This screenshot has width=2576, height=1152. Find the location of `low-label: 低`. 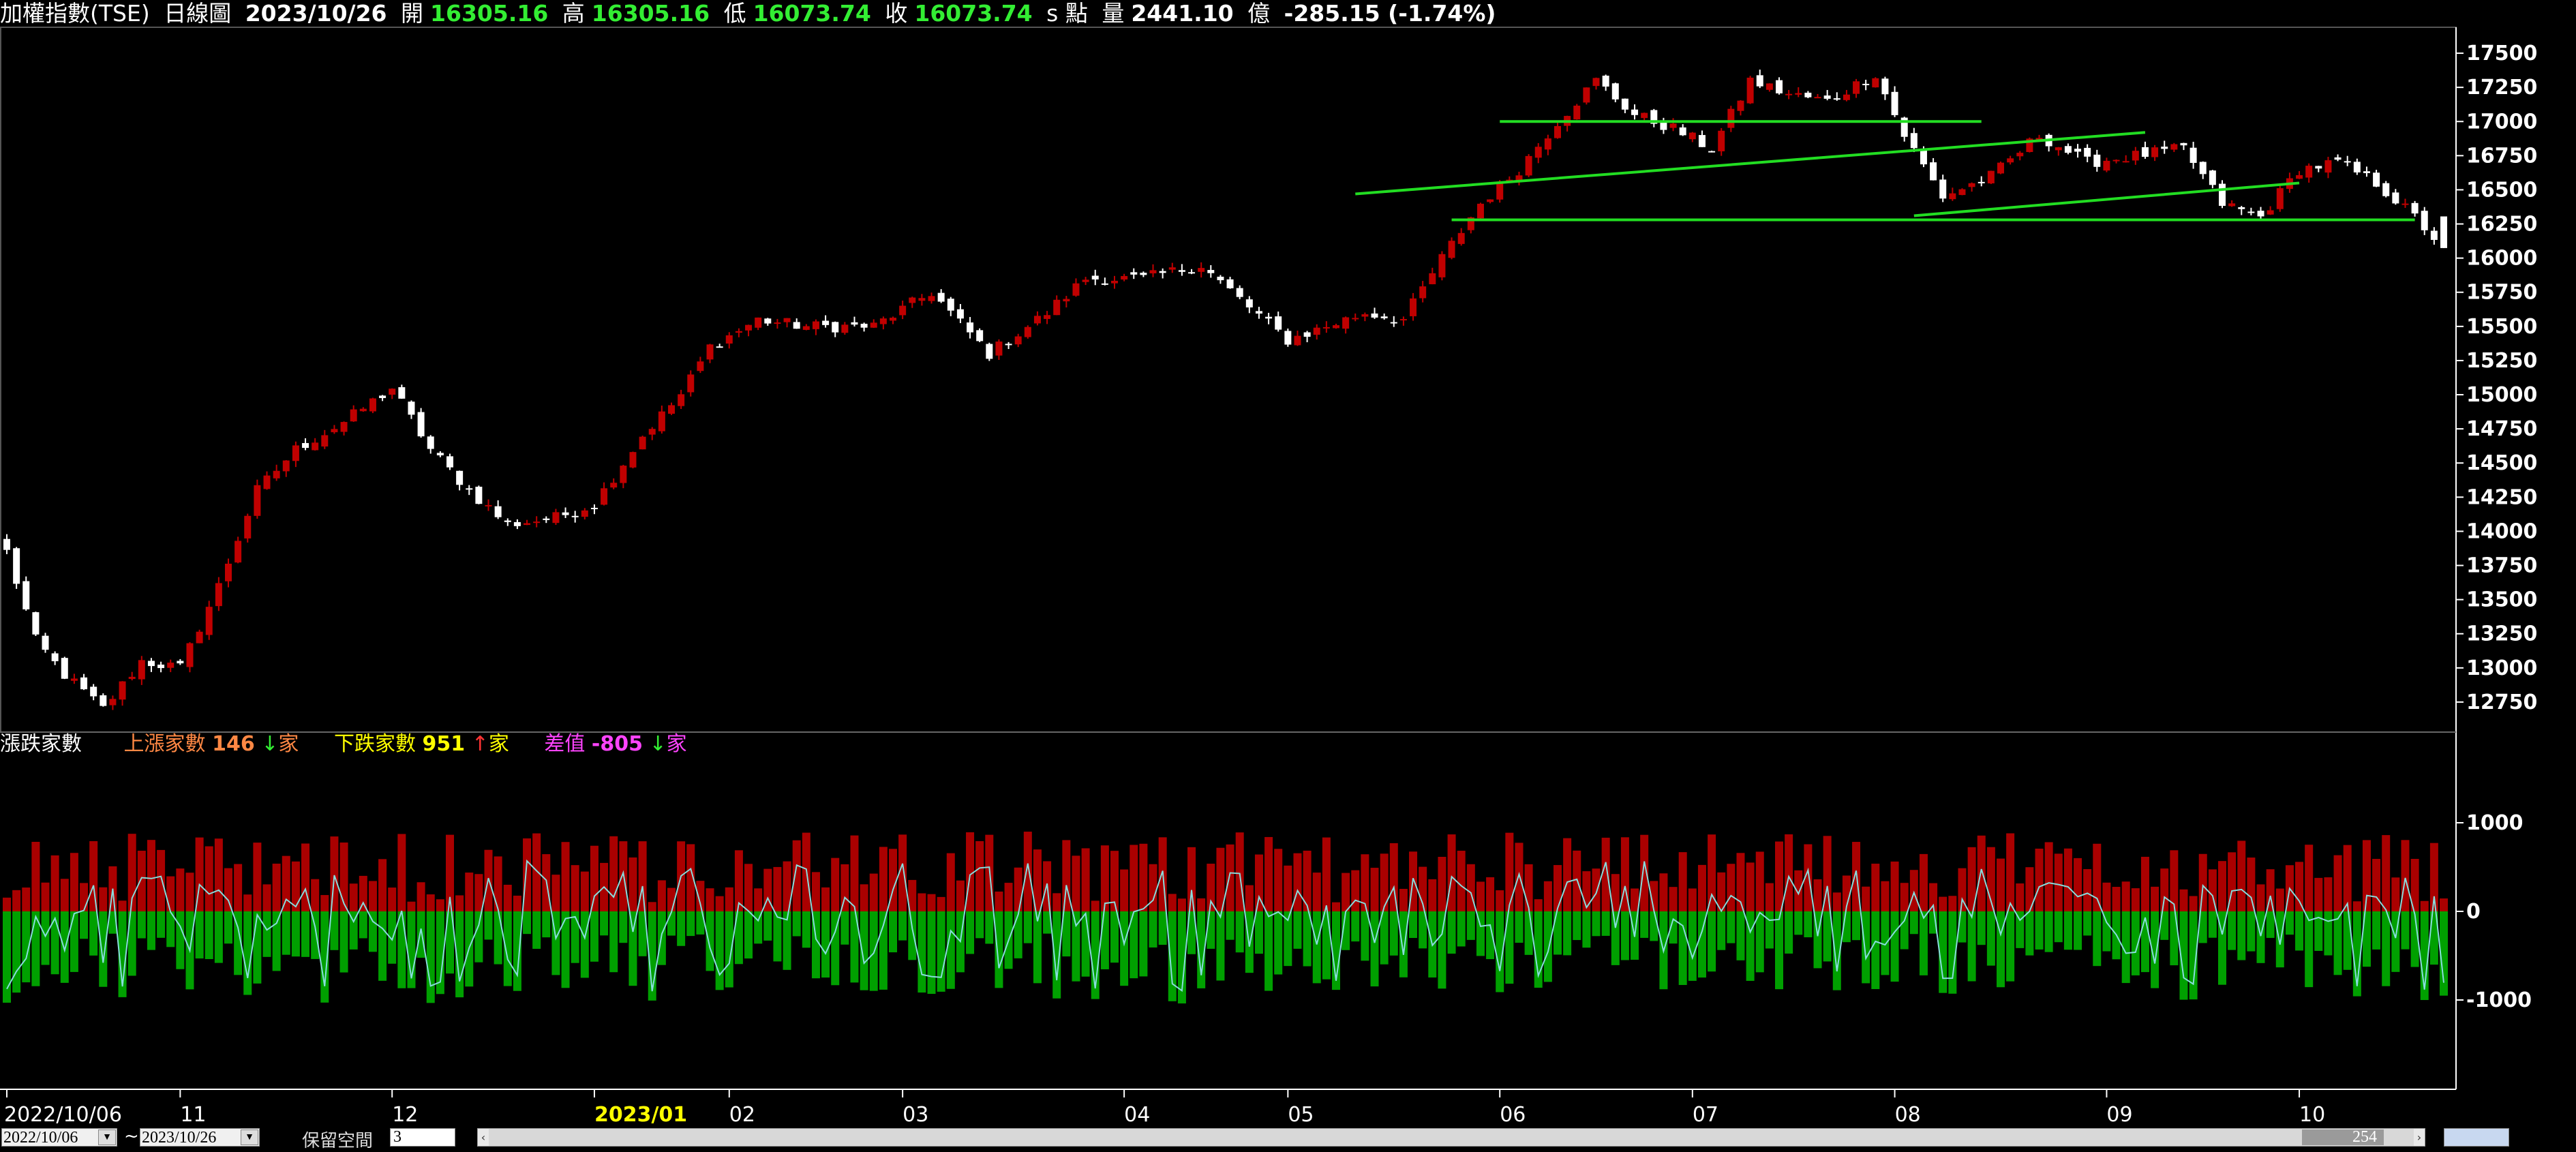

low-label: 低 is located at coordinates (734, 13).